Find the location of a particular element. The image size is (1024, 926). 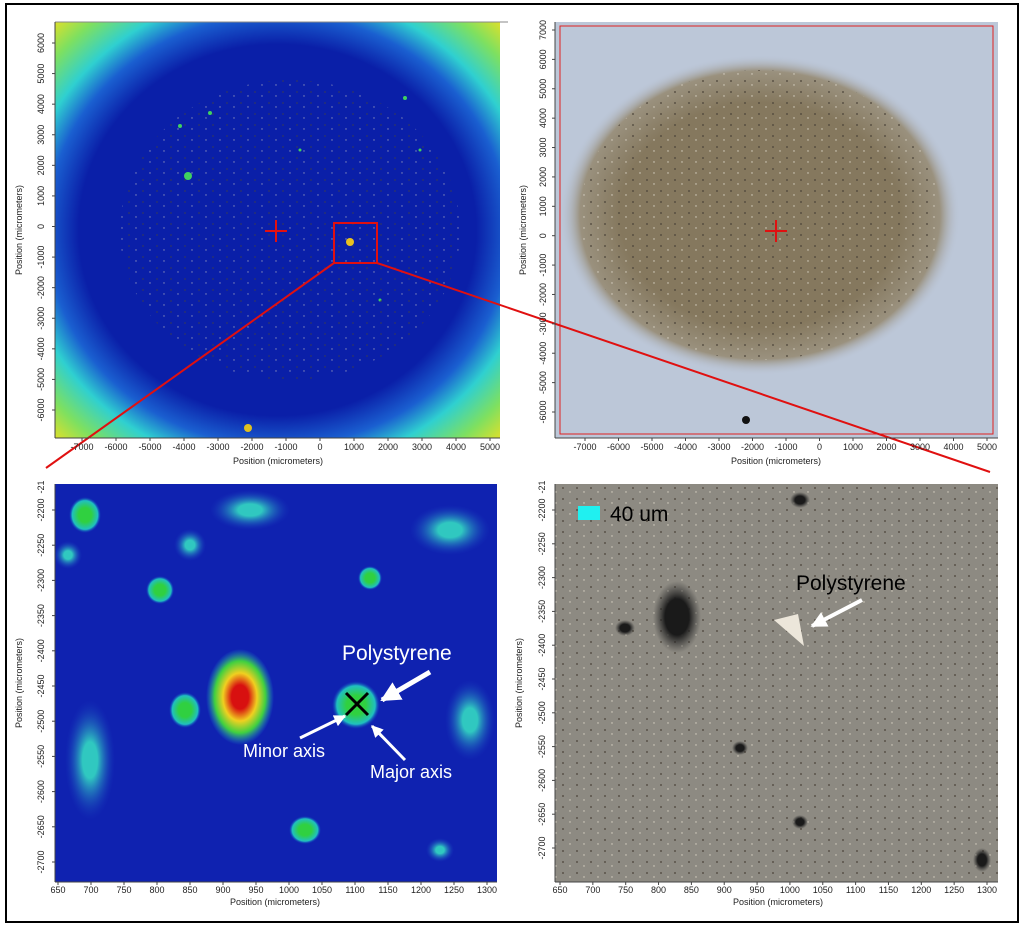

x-tick-label: -7000 is located at coordinates (81, 447).